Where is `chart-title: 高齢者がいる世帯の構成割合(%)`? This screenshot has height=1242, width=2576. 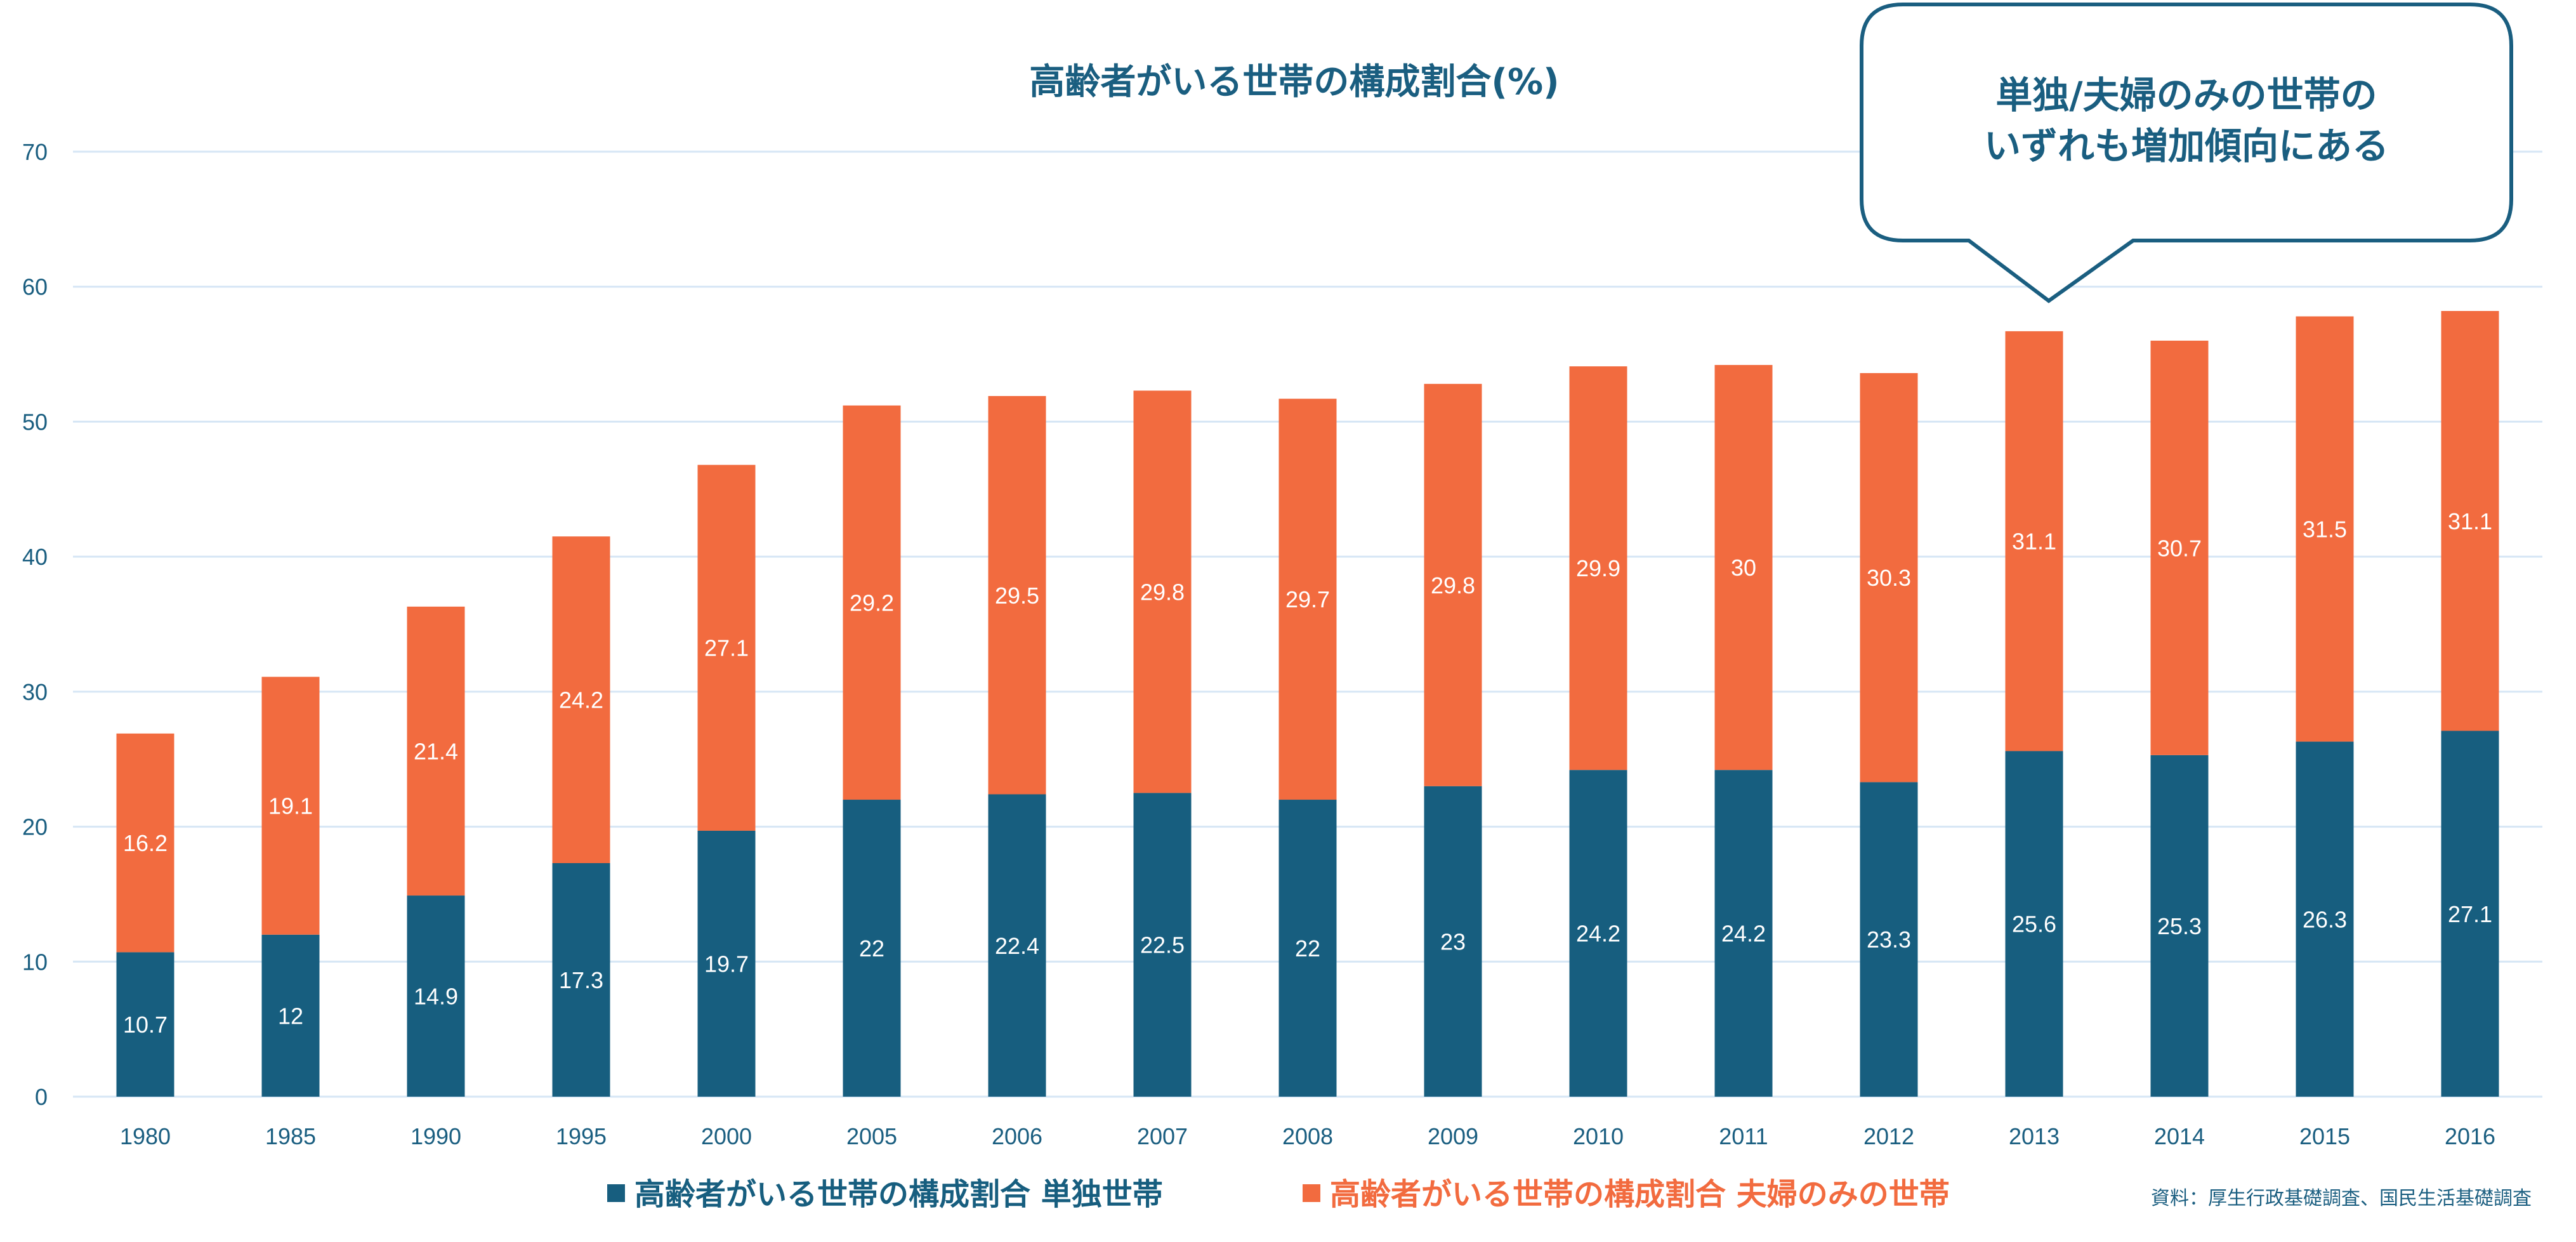 chart-title: 高齢者がいる世帯の構成割合(%) is located at coordinates (1294, 82).